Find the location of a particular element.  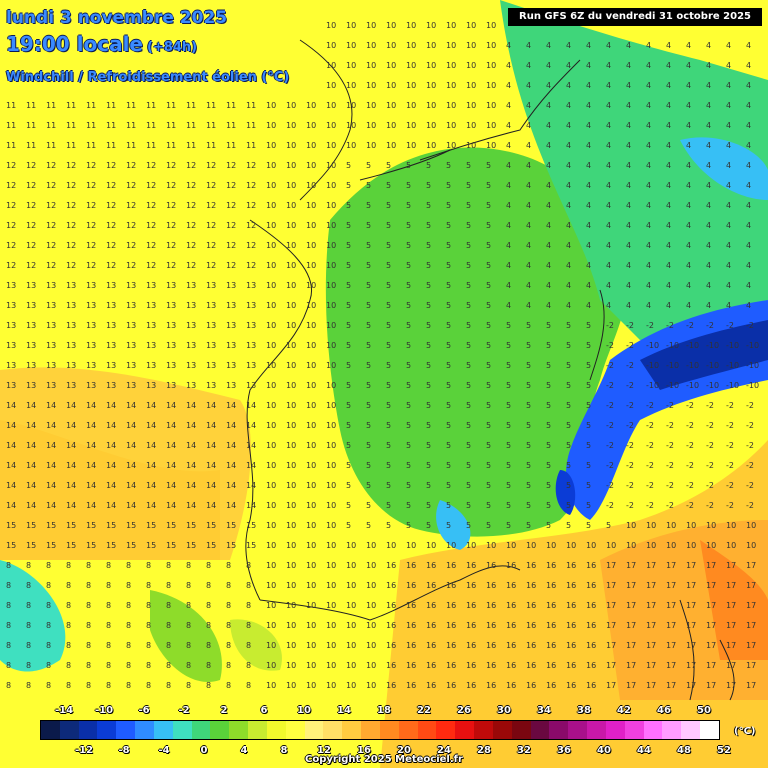

grid-value: 15 is located at coordinates (151, 525).